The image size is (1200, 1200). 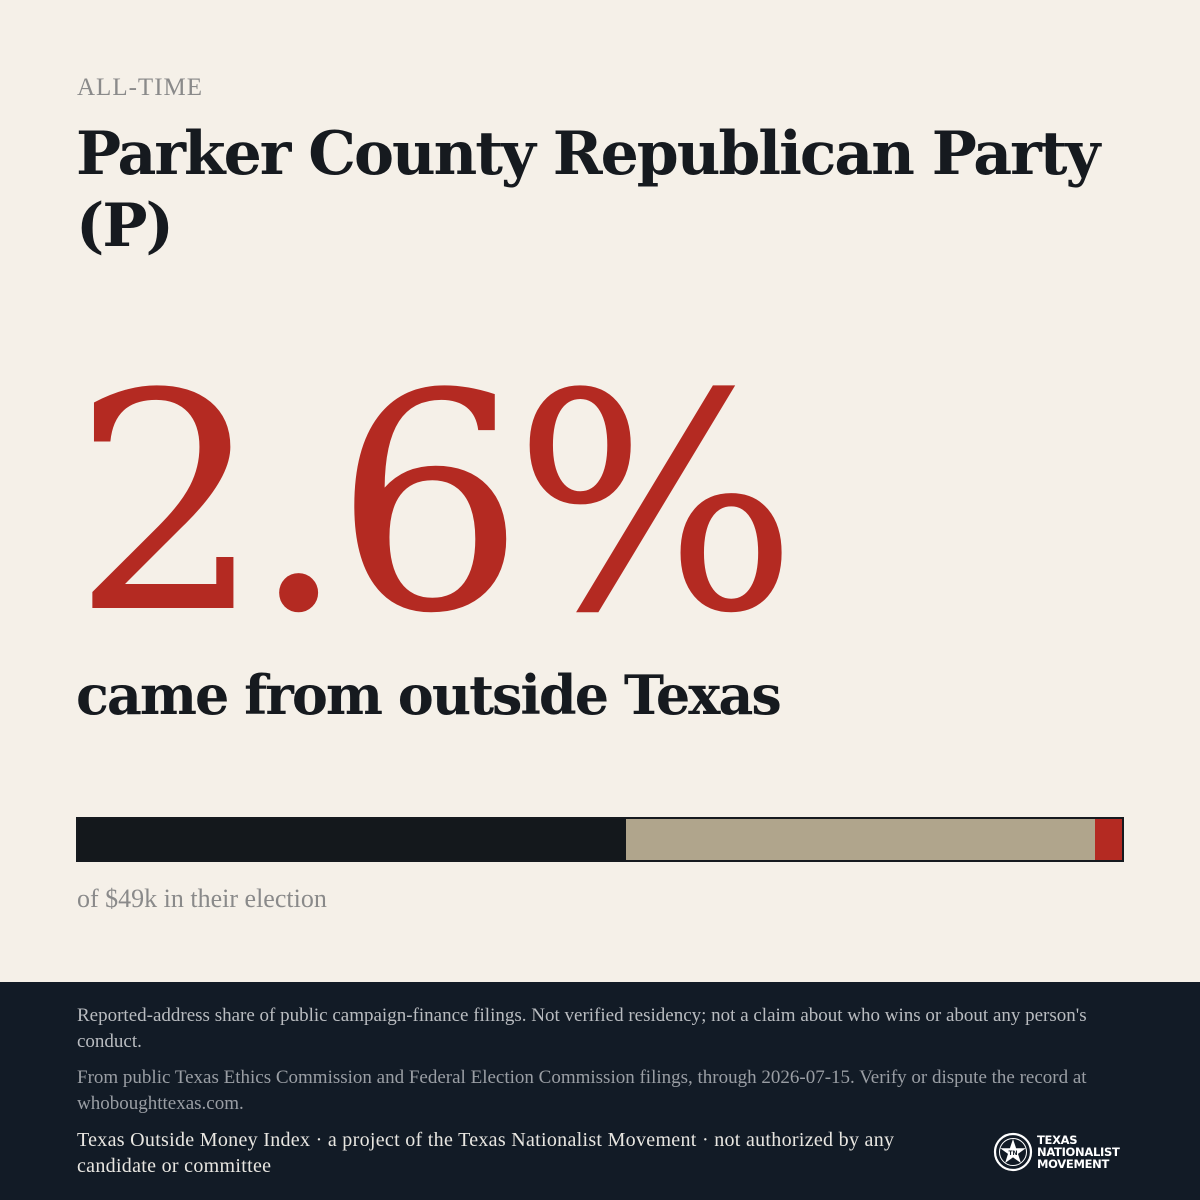 I want to click on logo-line-2: NATIONALIST, so click(x=1078, y=1152).